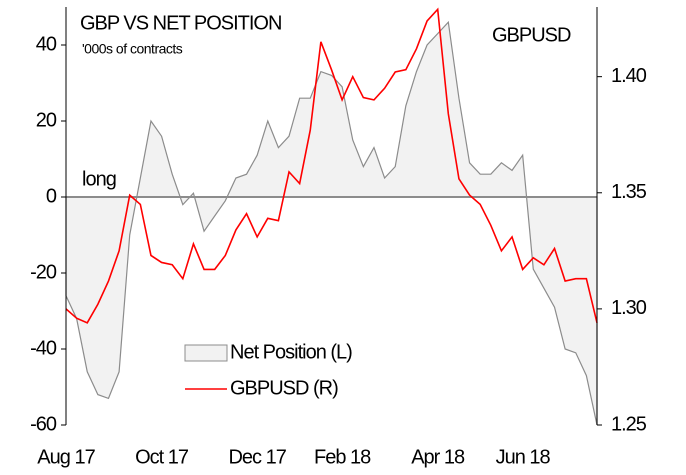 This screenshot has height=475, width=686. I want to click on x-tick-label: Apr 18, so click(438, 457).